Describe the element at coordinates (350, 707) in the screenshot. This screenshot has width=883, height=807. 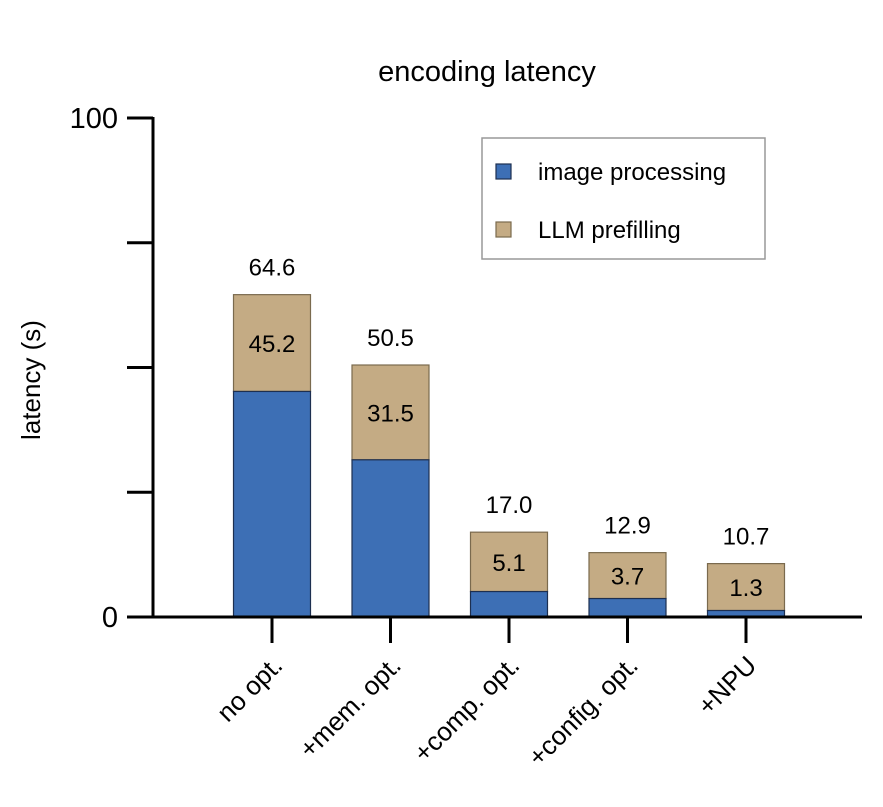
I see `x-tick-label: +mem. opt.` at that location.